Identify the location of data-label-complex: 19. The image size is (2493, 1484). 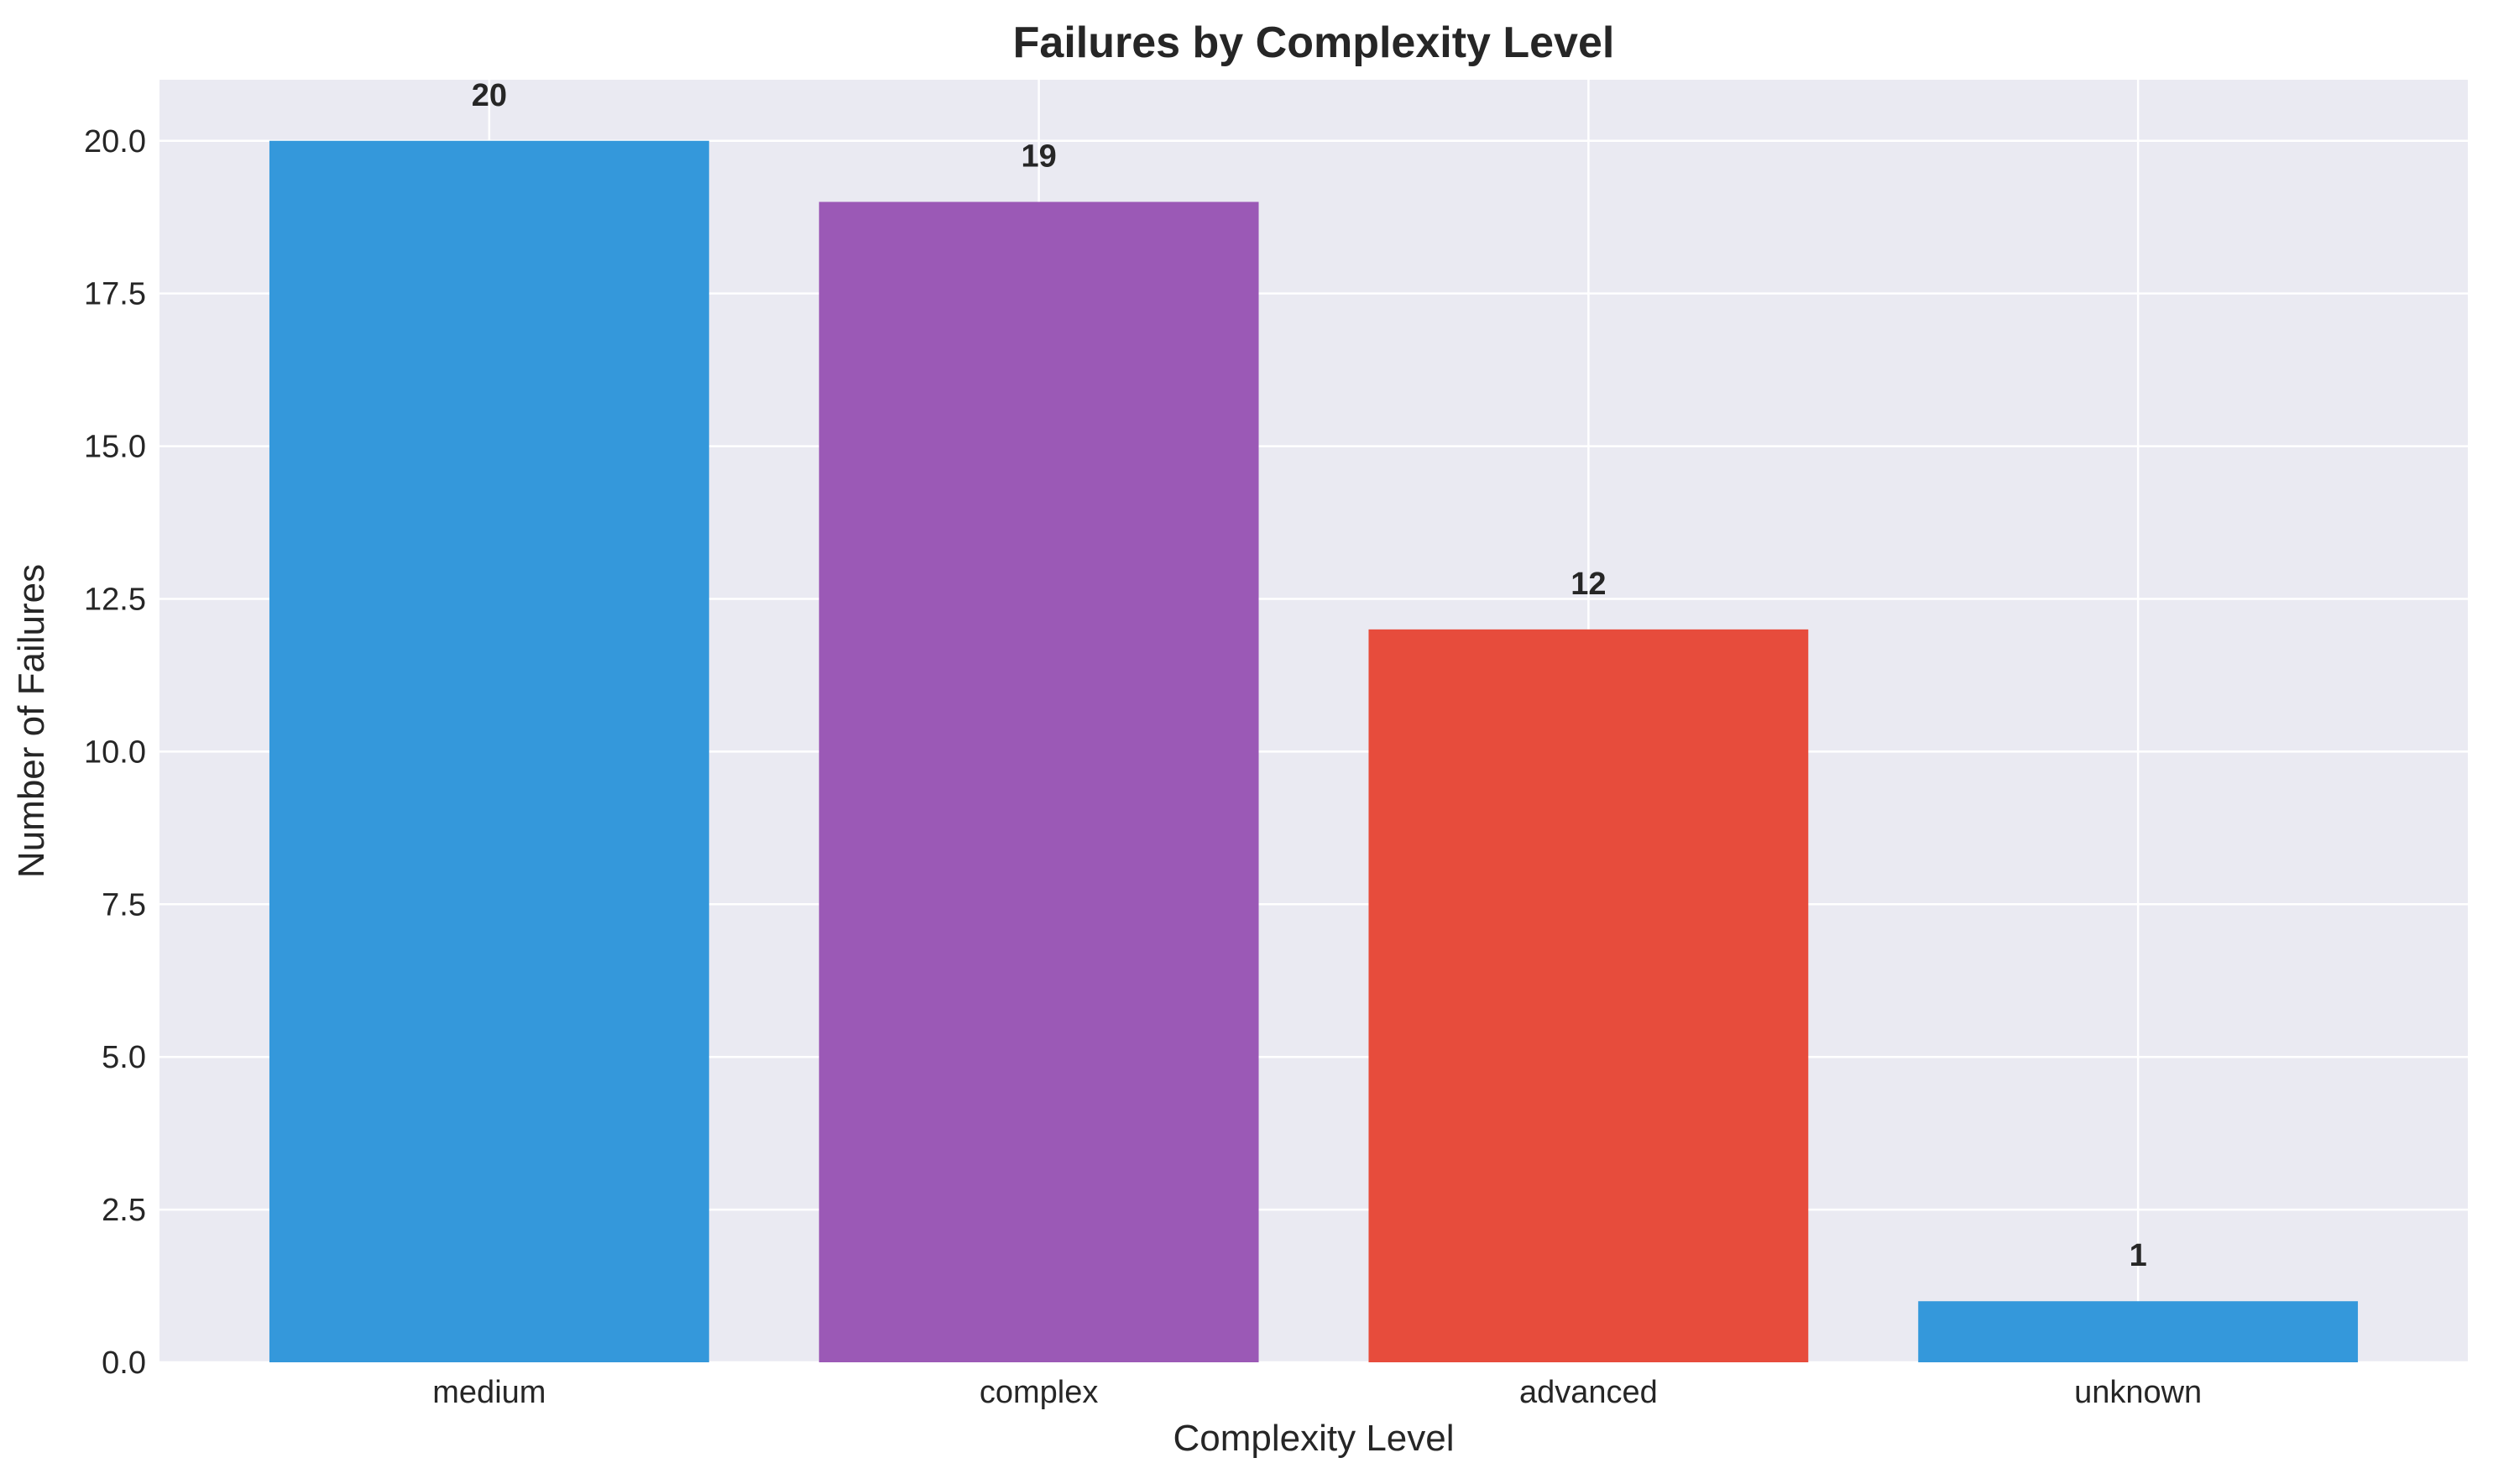
(1038, 157).